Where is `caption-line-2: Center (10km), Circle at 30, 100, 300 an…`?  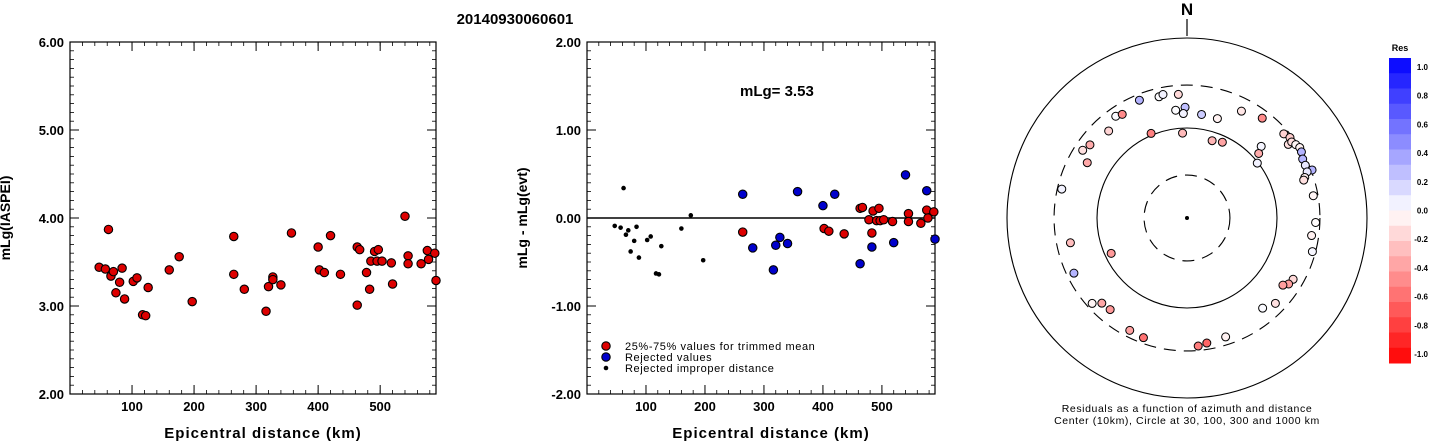
caption-line-2: Center (10km), Circle at 30, 100, 300 an… is located at coordinates (1187, 421).